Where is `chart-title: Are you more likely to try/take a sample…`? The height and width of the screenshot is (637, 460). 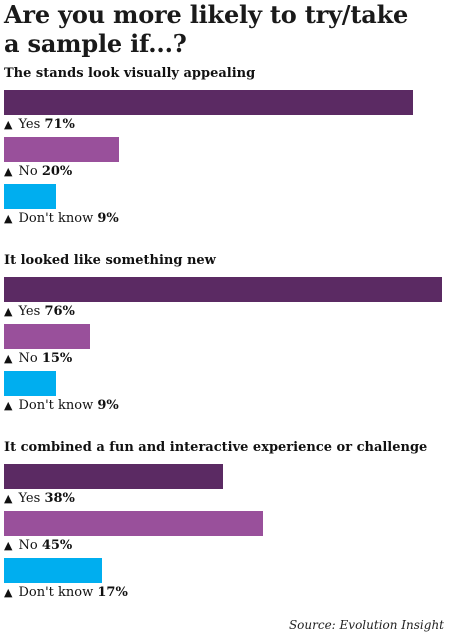
chart-title: Are you more likely to try/take a sample… is located at coordinates (229, 29).